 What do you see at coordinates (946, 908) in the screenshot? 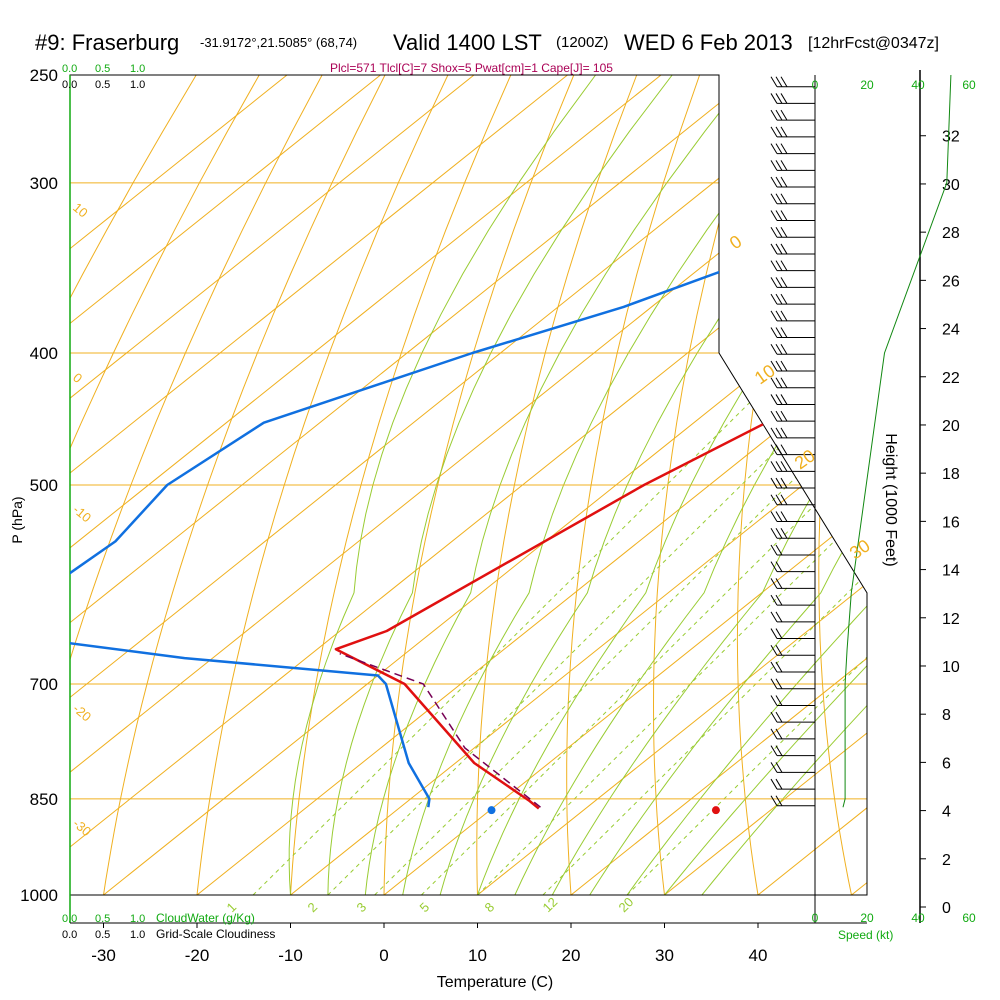
I see `height-tick-label: 0` at bounding box center [946, 908].